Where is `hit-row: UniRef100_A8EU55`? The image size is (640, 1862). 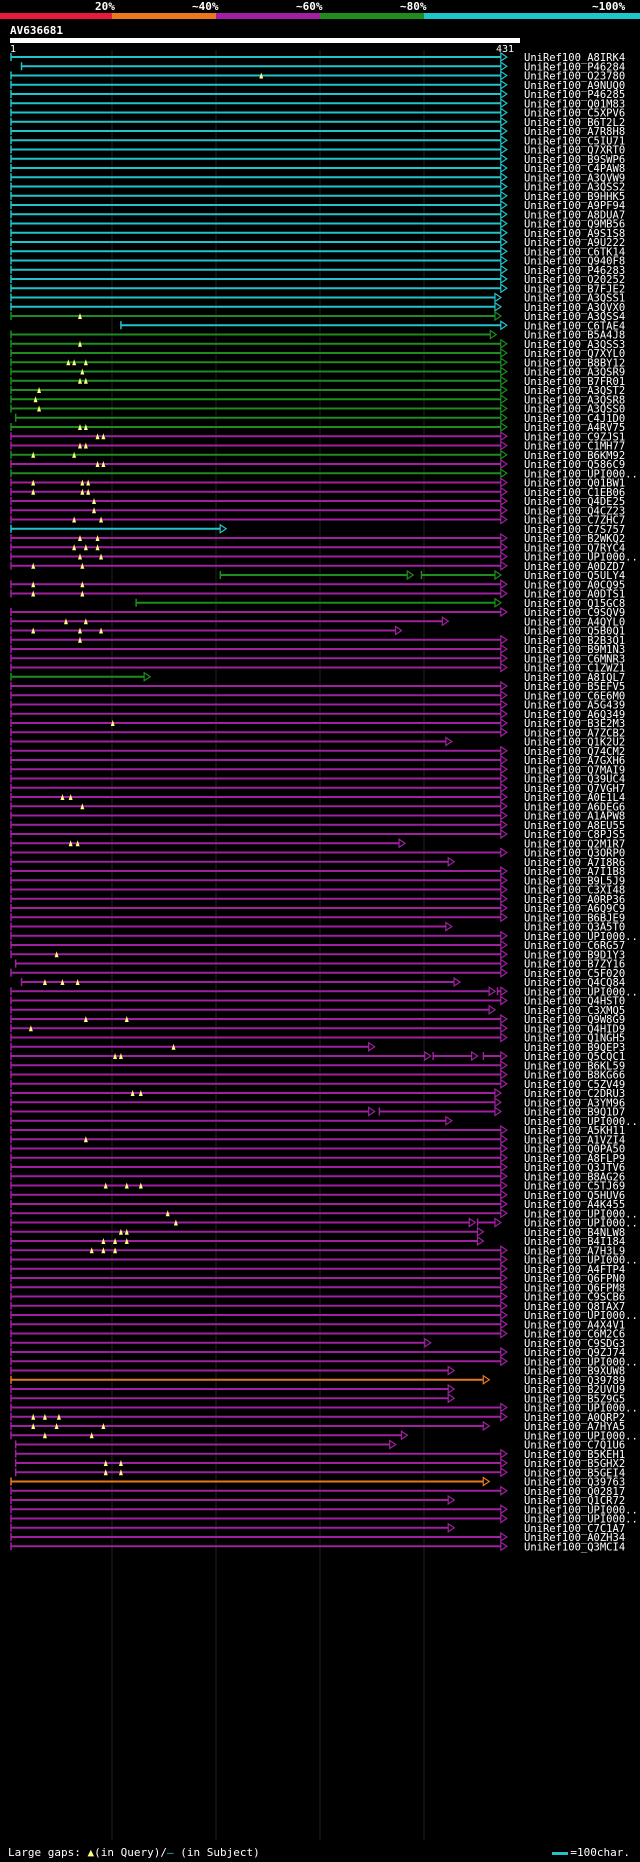 hit-row: UniRef100_A8EU55 is located at coordinates (317, 825).